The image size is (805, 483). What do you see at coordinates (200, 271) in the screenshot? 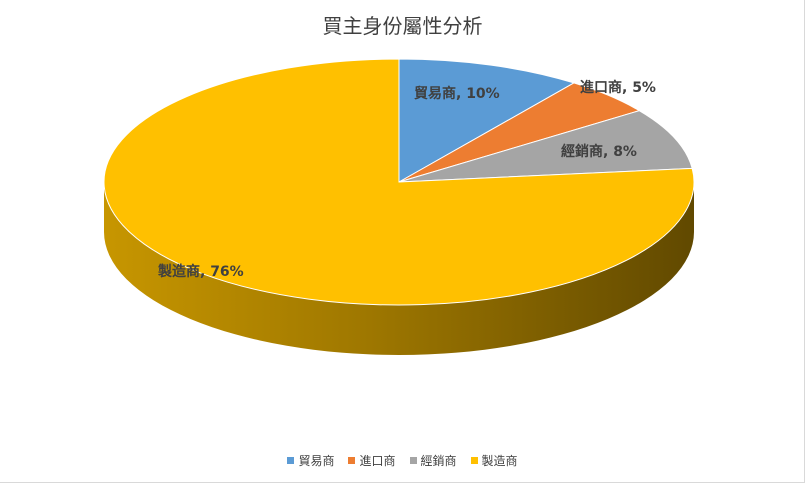
I see `data-label-製造商: 製造商, 76%` at bounding box center [200, 271].